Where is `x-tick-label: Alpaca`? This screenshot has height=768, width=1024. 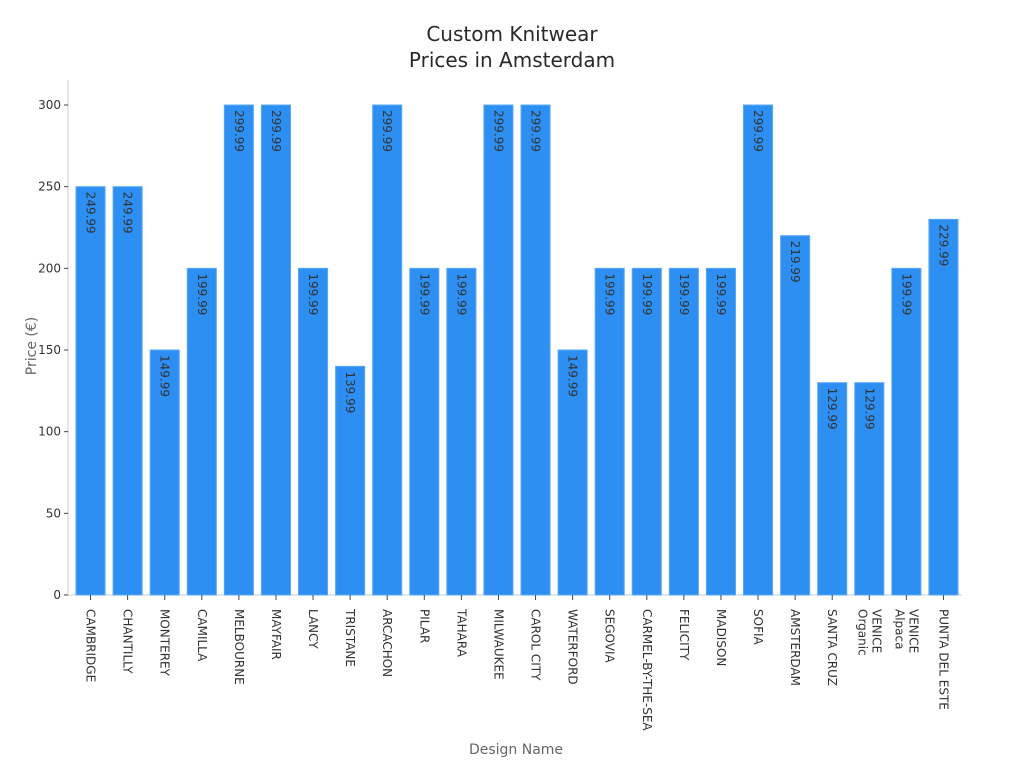
x-tick-label: Alpaca is located at coordinates (899, 629).